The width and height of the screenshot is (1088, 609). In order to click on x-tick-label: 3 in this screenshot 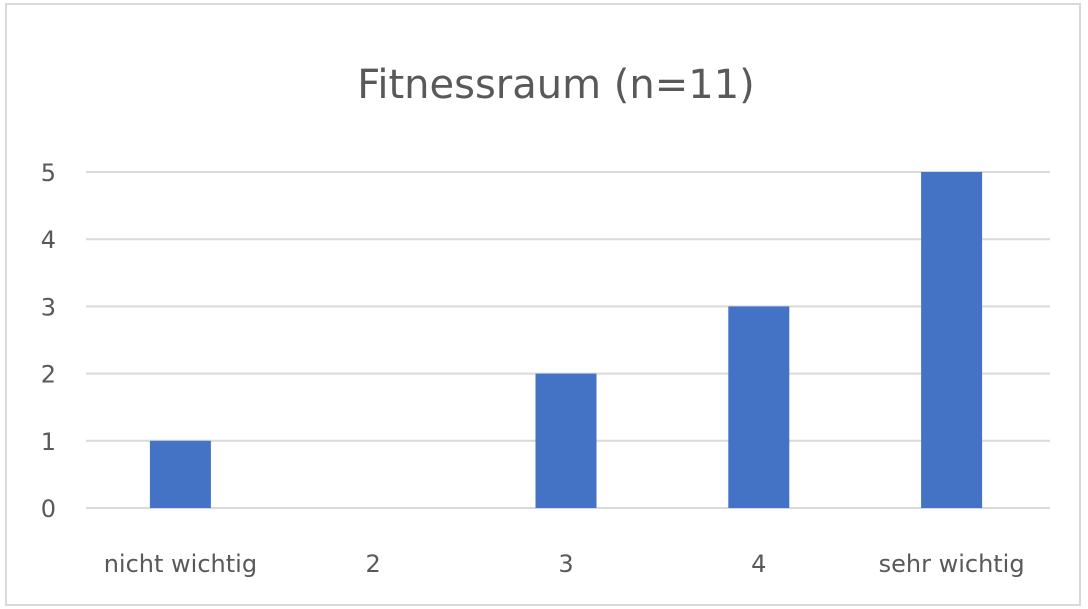, I will do `click(565, 564)`.